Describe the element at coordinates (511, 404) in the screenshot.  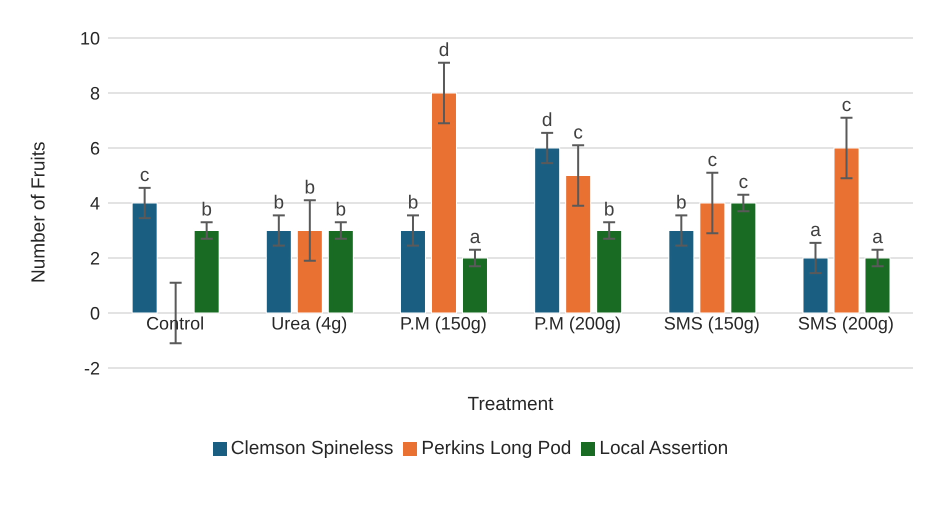
I see `x-axis-title: Treatment` at that location.